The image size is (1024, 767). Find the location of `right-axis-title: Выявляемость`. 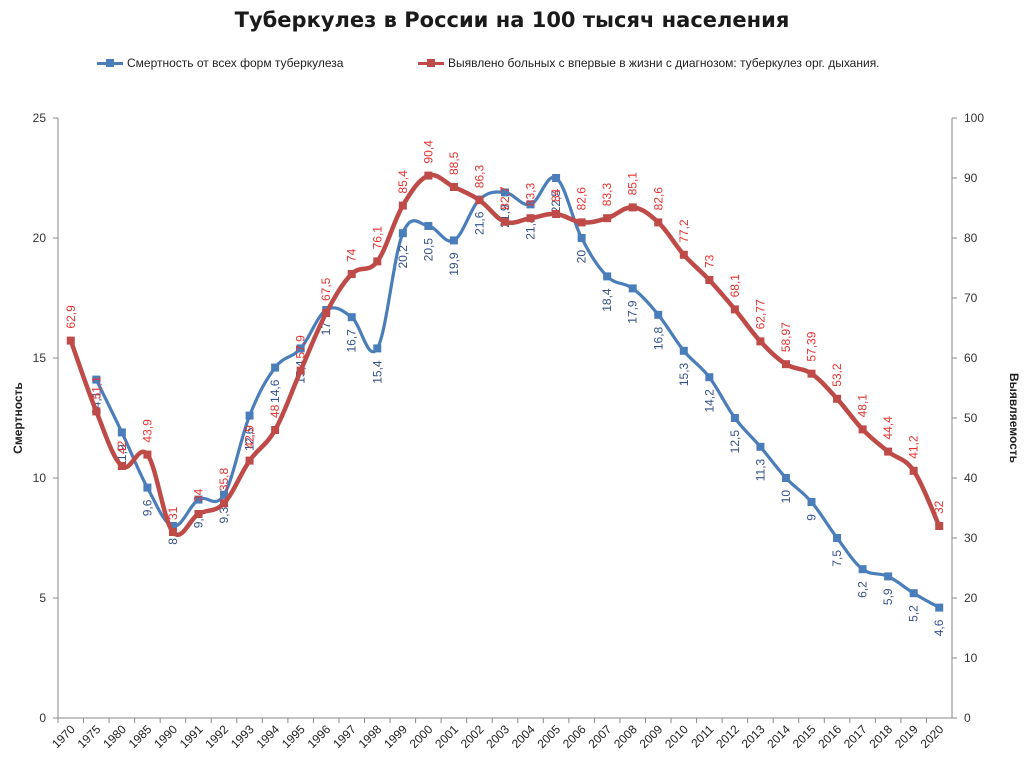

right-axis-title: Выявляемость is located at coordinates (1014, 418).